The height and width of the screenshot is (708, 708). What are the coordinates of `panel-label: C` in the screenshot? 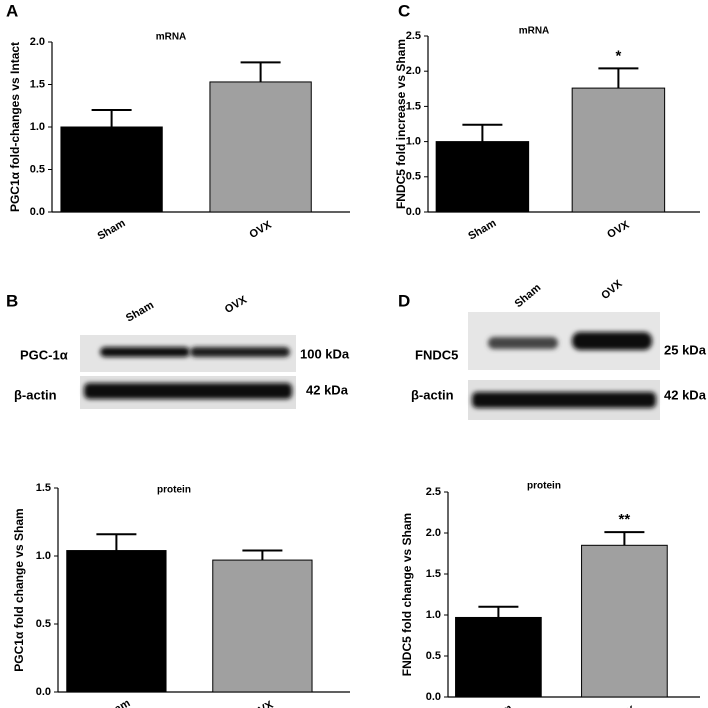 It's located at (404, 10).